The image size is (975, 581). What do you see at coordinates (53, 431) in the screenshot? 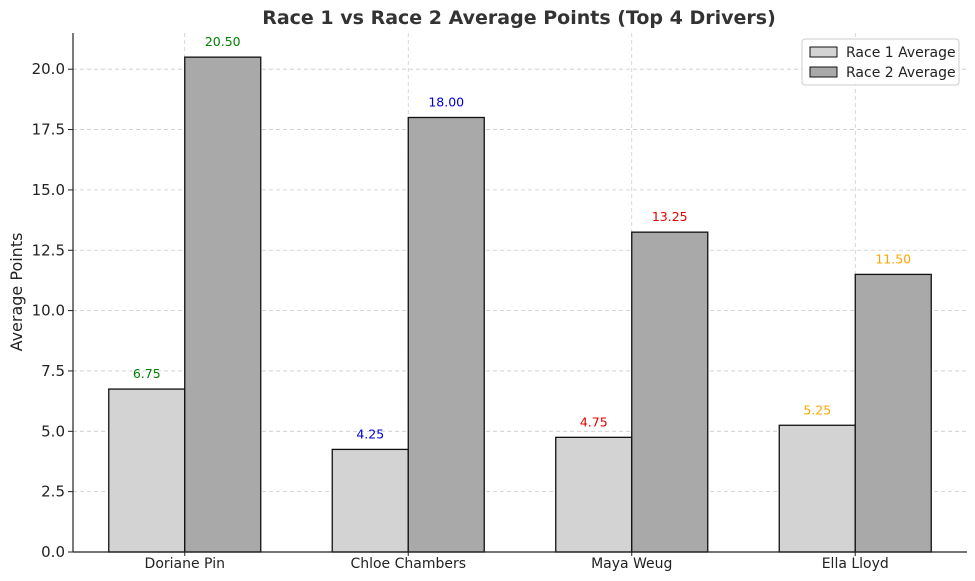
I see `y-tick-label: 5.0` at bounding box center [53, 431].